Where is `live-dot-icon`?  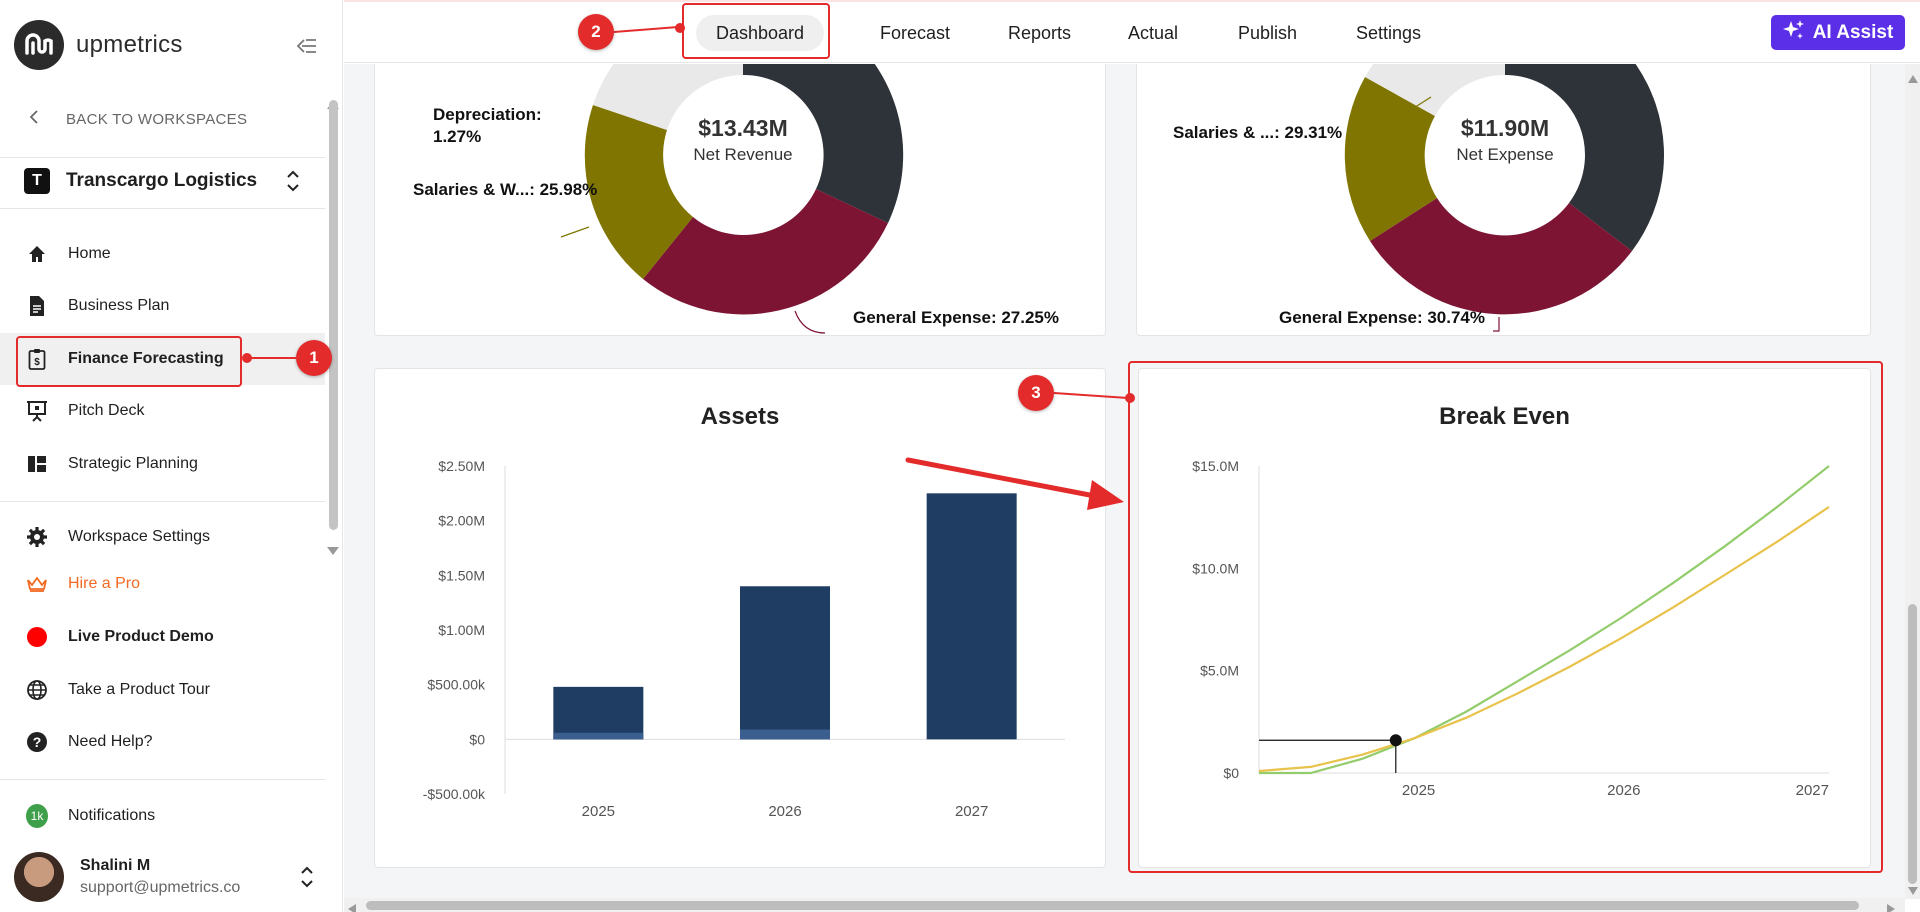
live-dot-icon is located at coordinates (37, 637).